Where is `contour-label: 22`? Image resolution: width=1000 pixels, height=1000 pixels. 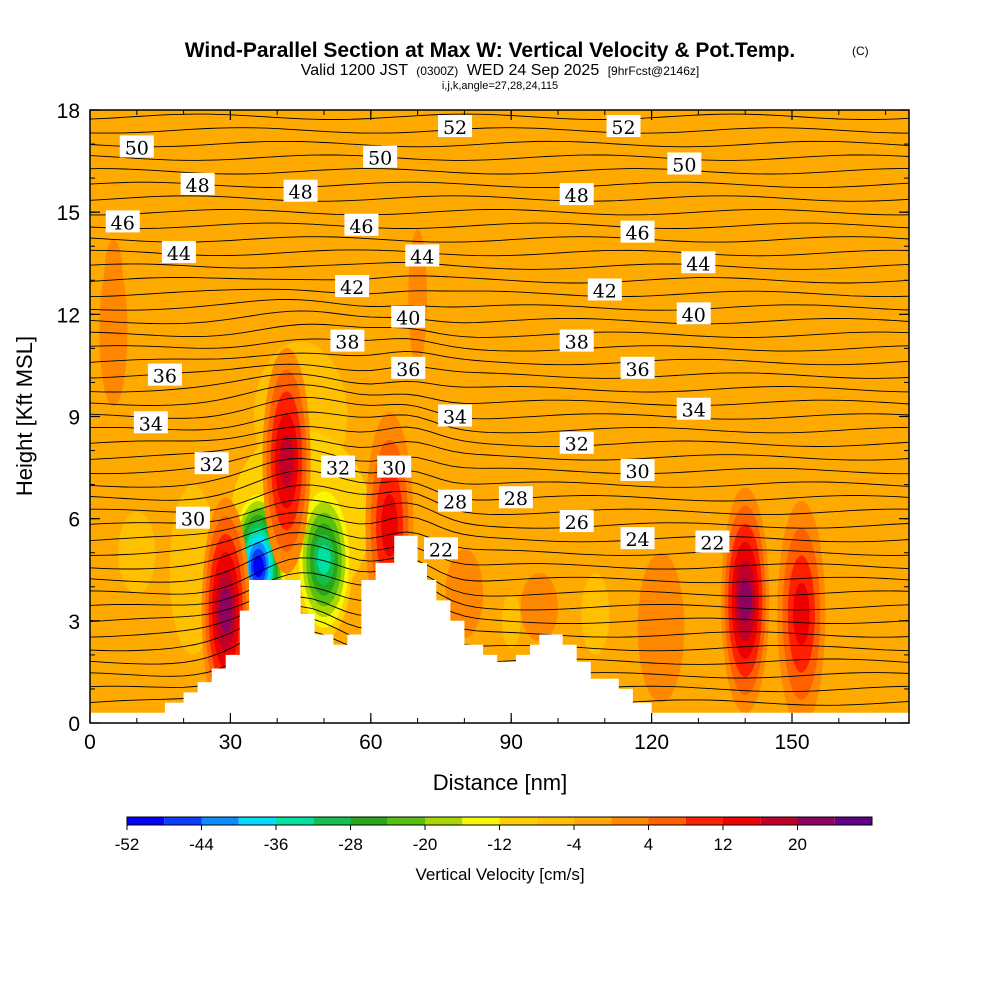
contour-label: 22 is located at coordinates (441, 549).